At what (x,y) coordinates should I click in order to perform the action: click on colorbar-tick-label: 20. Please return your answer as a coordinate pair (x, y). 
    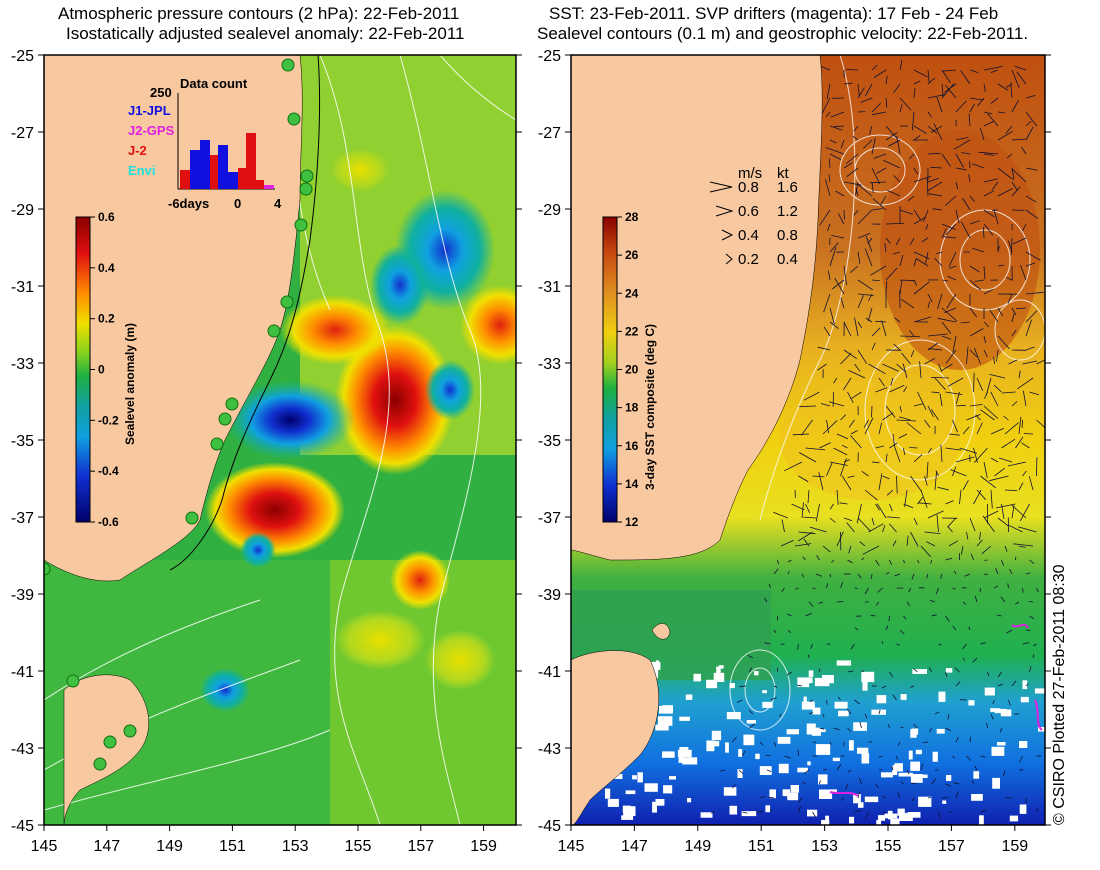
    Looking at the image, I should click on (632, 370).